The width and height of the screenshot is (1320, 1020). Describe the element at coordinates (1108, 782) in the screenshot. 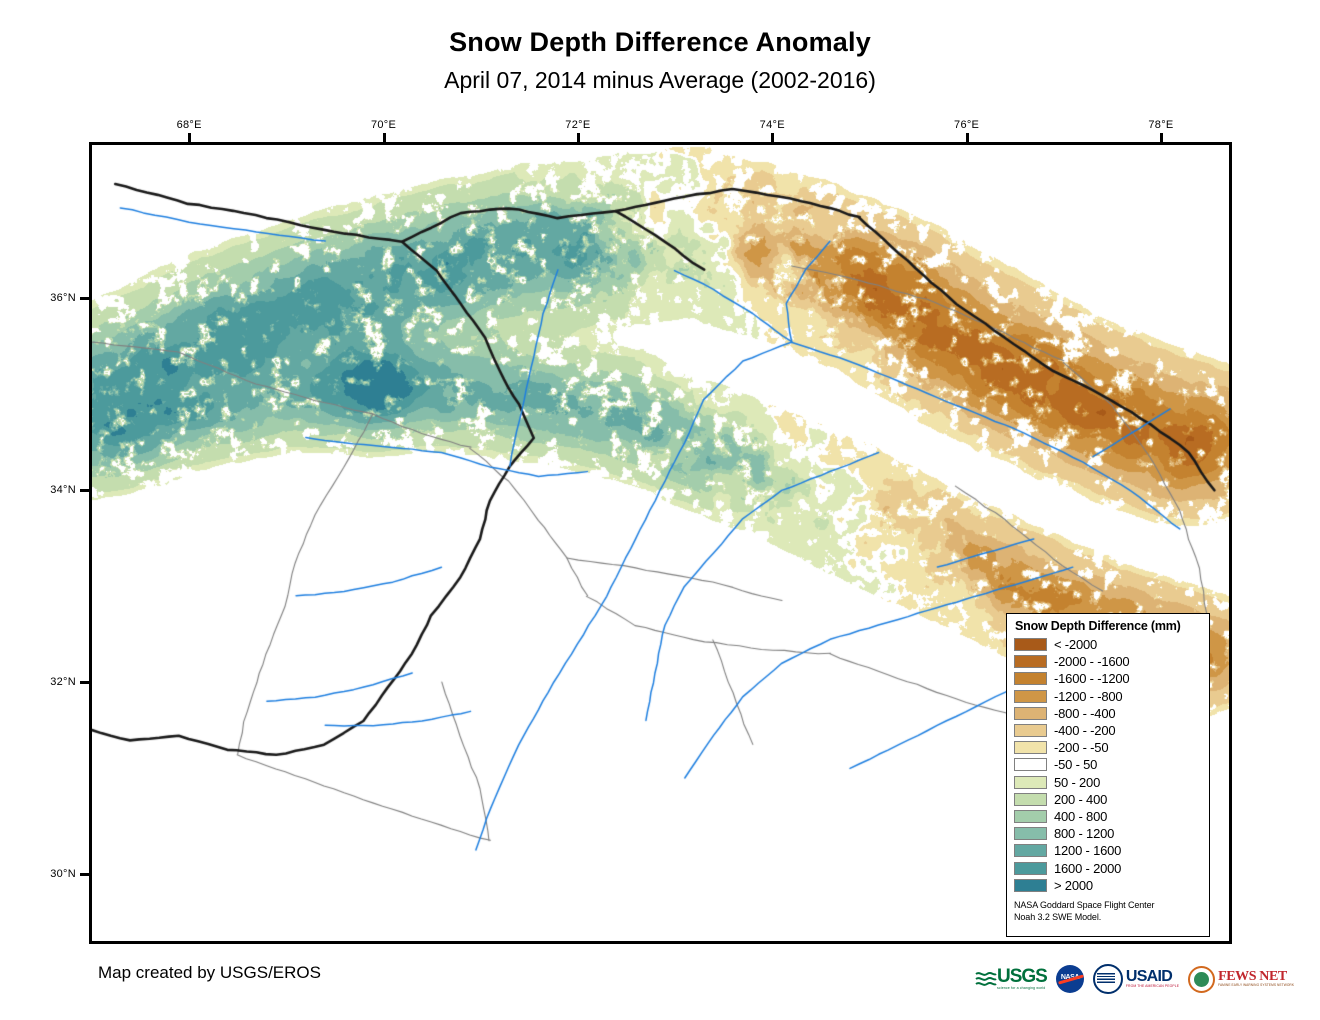

I see `legend-row: 50 - 200` at that location.